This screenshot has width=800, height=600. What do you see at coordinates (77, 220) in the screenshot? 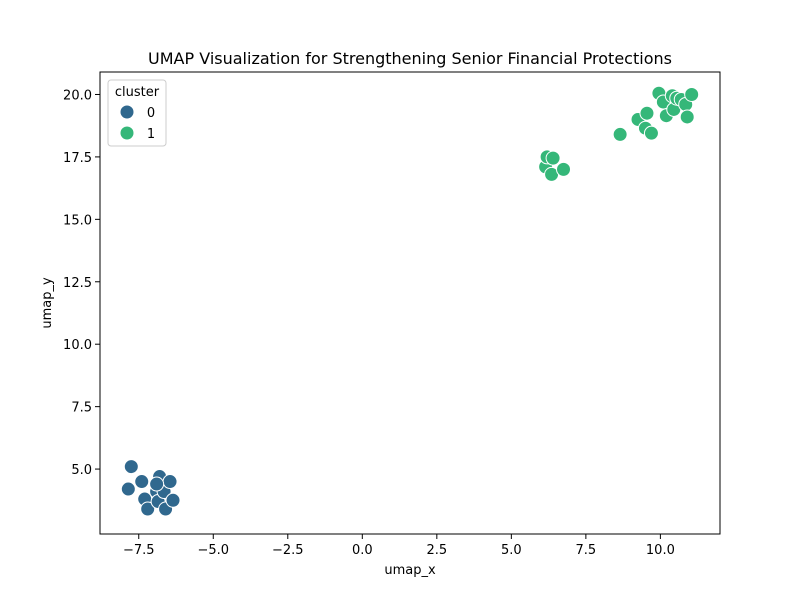
I see `y-tick-label-4: 15.0` at bounding box center [77, 220].